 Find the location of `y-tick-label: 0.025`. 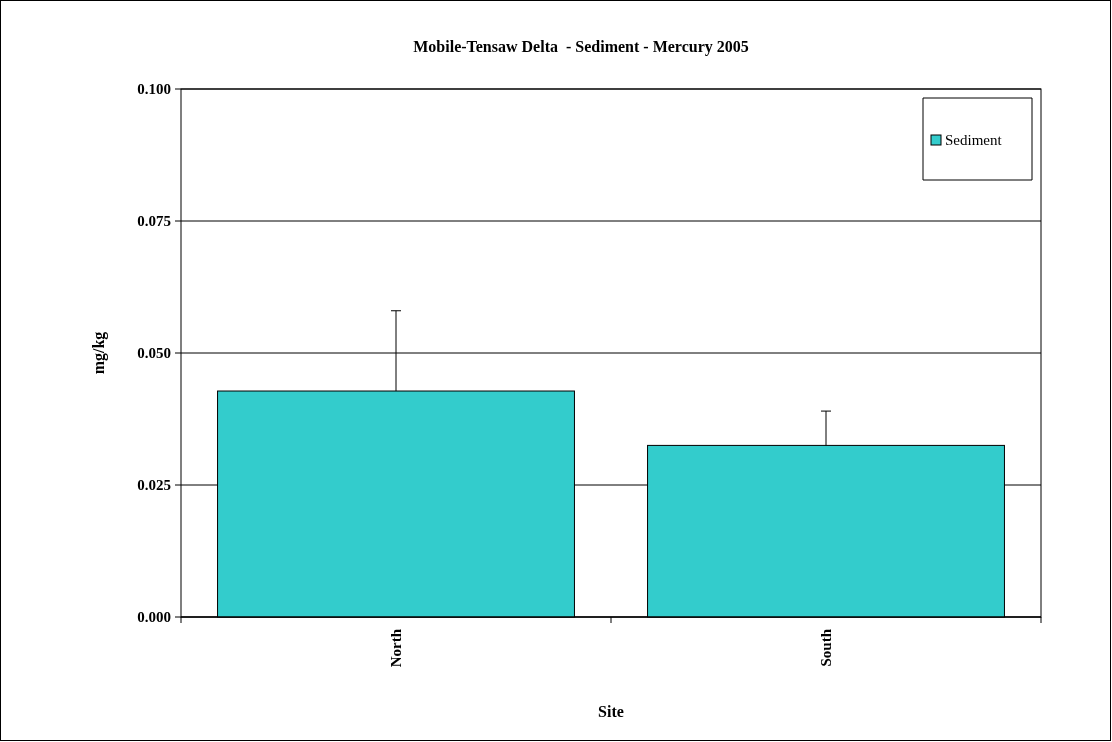

y-tick-label: 0.025 is located at coordinates (154, 485).